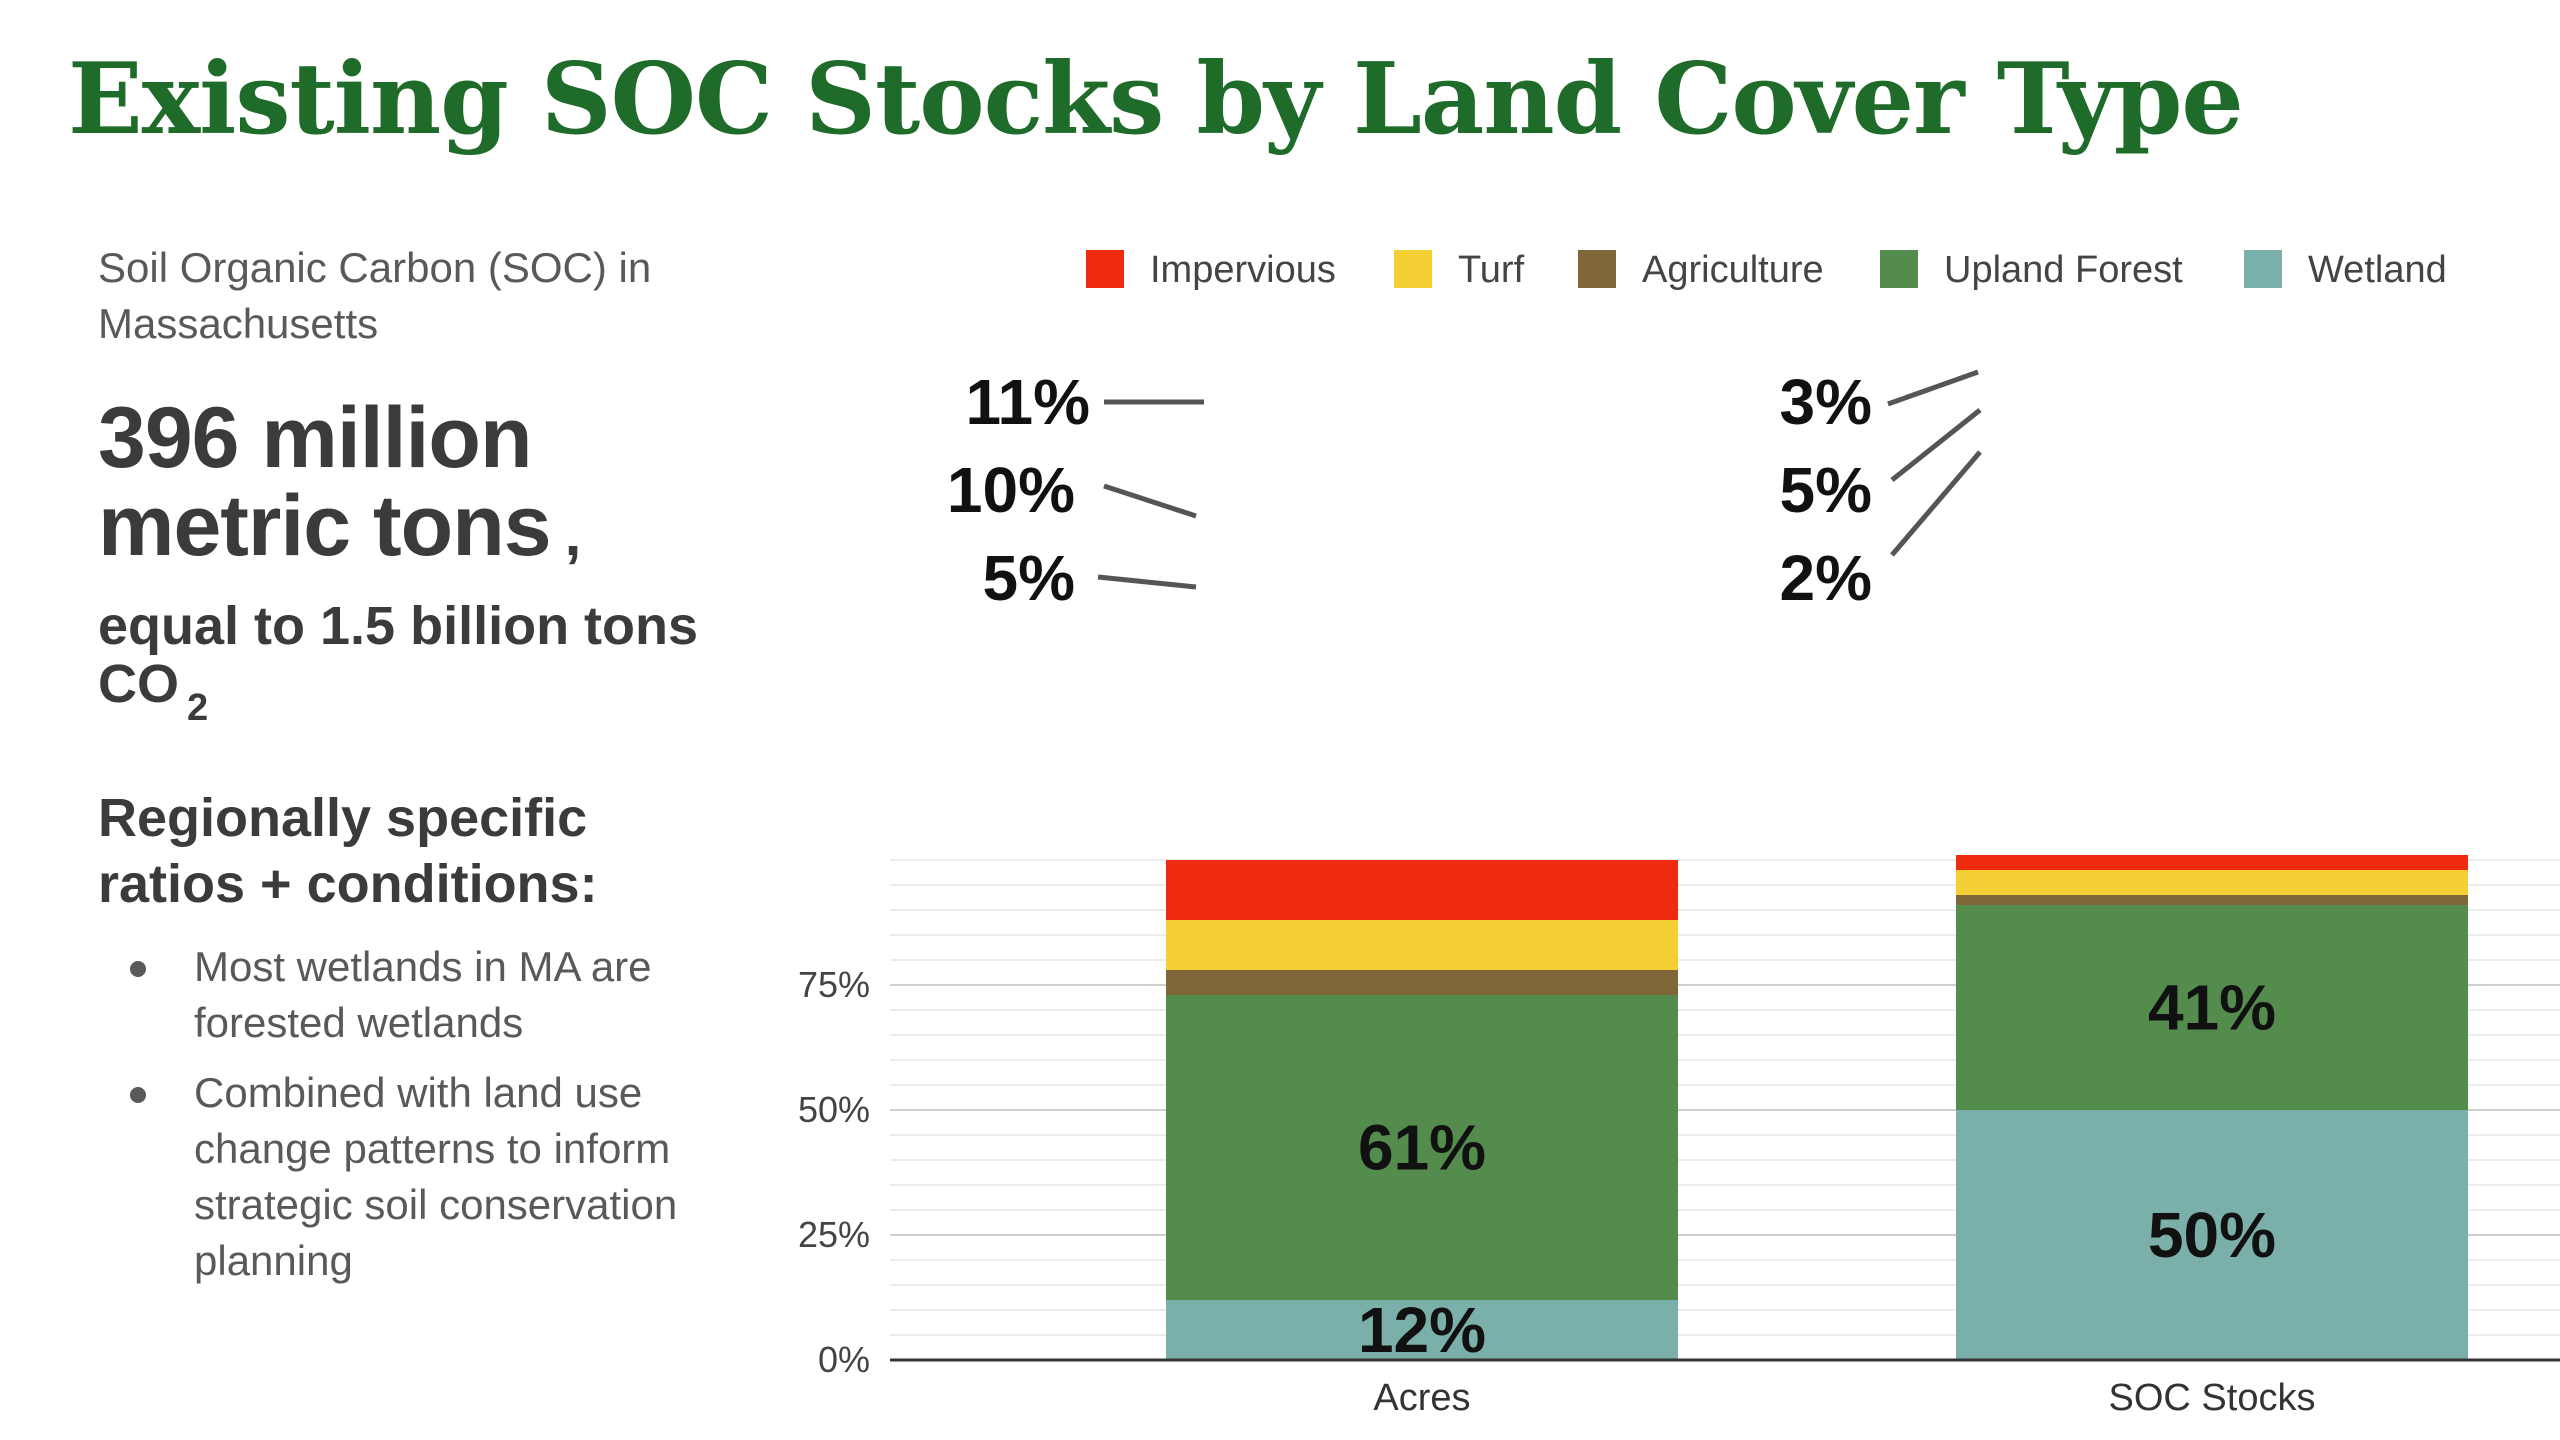 The width and height of the screenshot is (2560, 1440). What do you see at coordinates (1413, 269) in the screenshot?
I see `legend-swatch-turf` at bounding box center [1413, 269].